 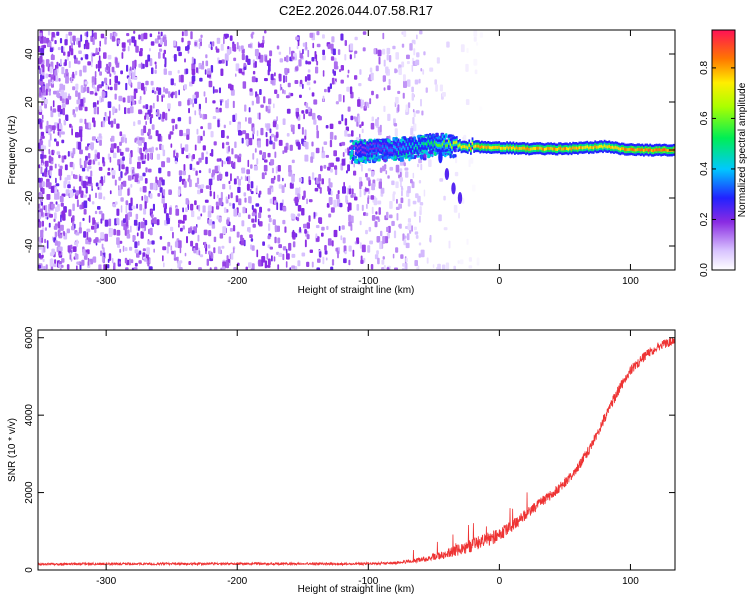 What do you see at coordinates (723, 150) in the screenshot?
I see `colorbar-bar` at bounding box center [723, 150].